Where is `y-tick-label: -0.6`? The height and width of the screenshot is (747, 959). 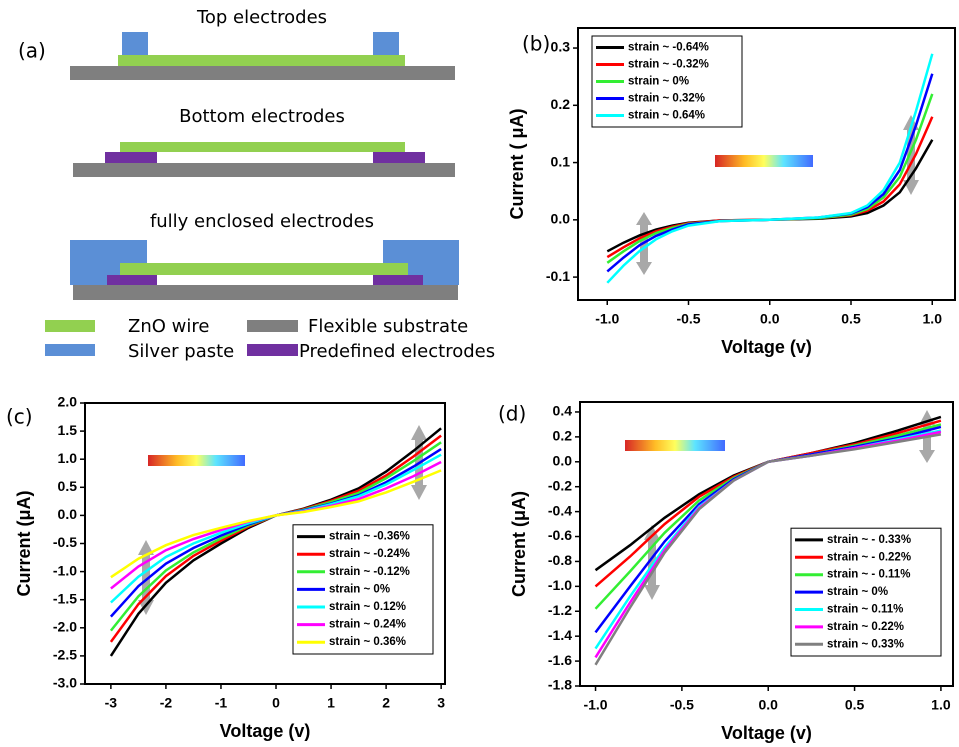
y-tick-label: -0.6 is located at coordinates (560, 535).